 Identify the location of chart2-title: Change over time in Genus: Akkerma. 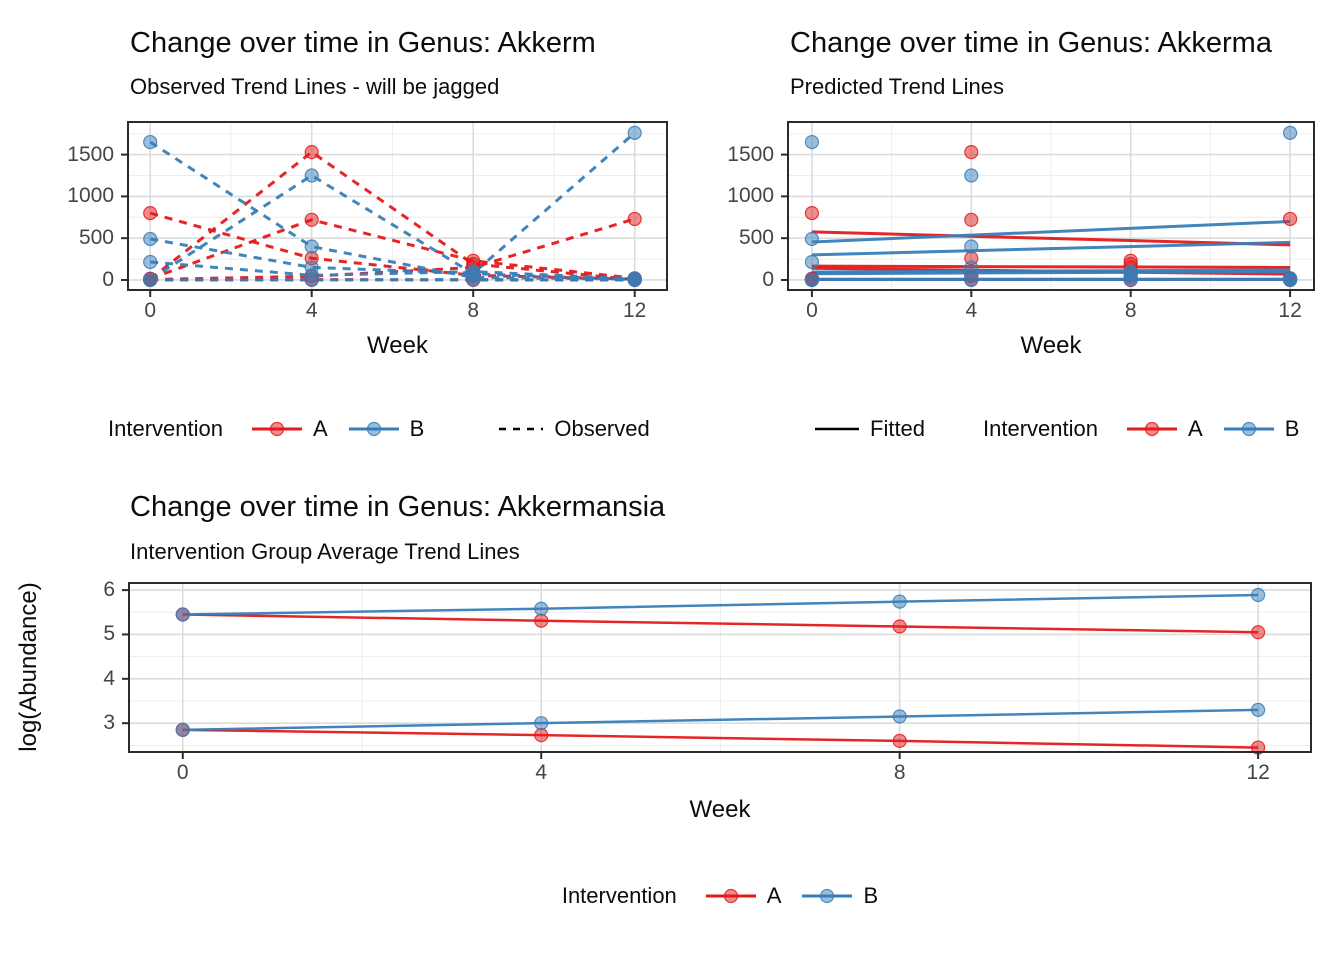
(1031, 43).